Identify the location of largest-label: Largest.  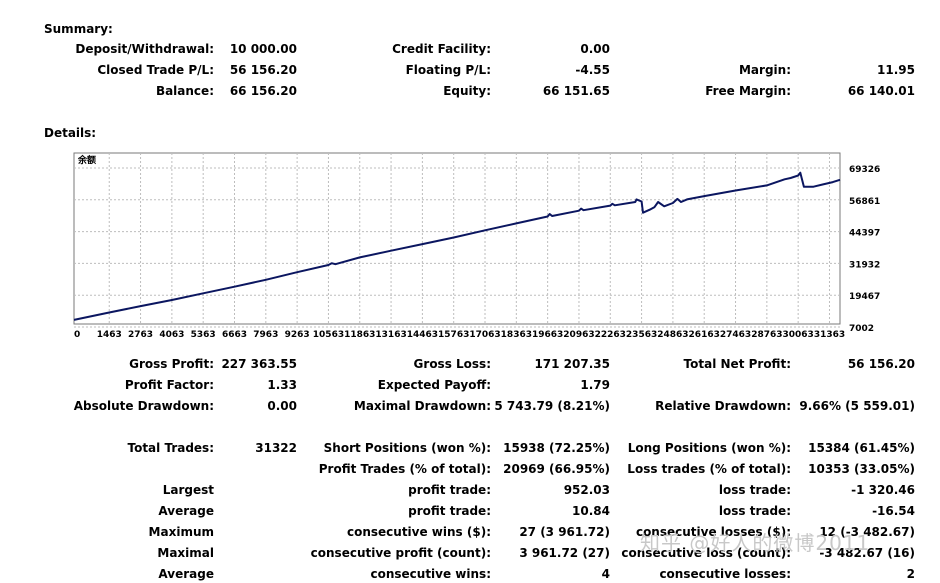
(188, 490).